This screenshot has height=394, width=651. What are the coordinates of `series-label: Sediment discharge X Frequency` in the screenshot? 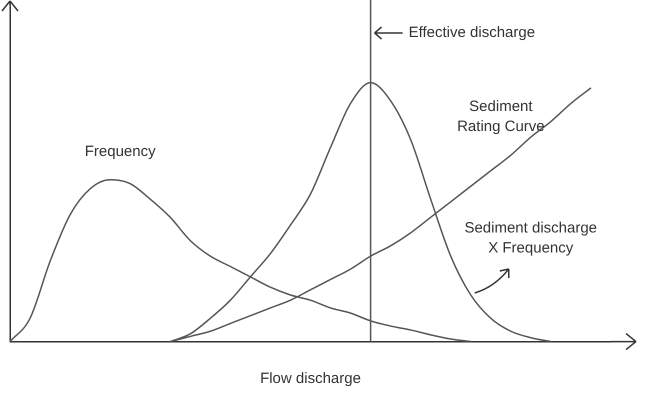 It's located at (531, 237).